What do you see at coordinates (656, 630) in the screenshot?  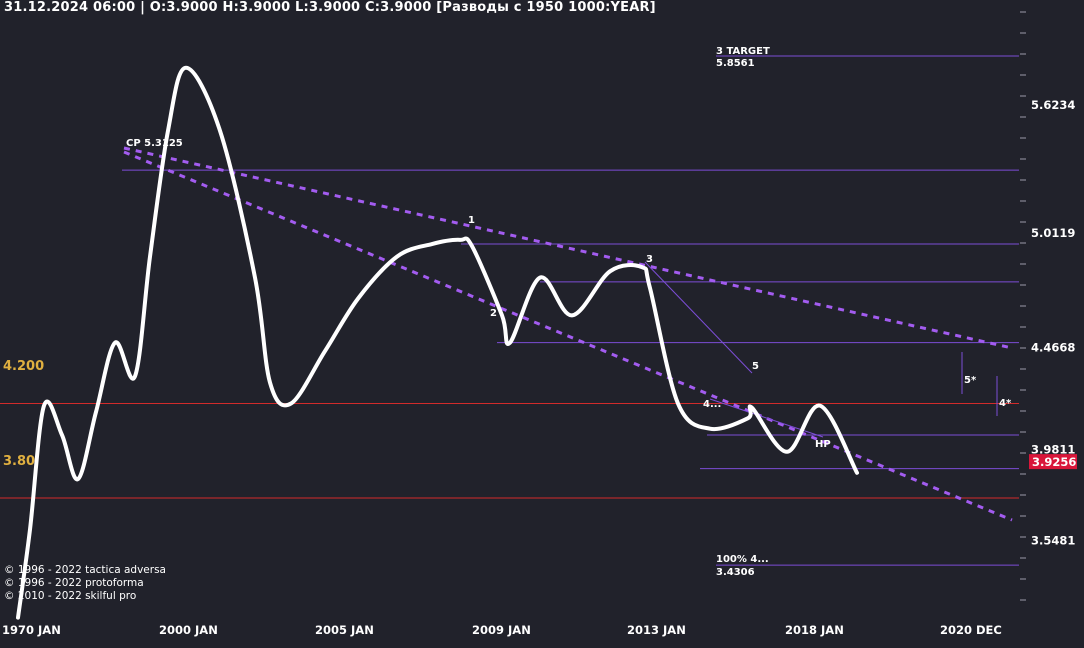 I see `x-tick-label: 2013 JAN` at bounding box center [656, 630].